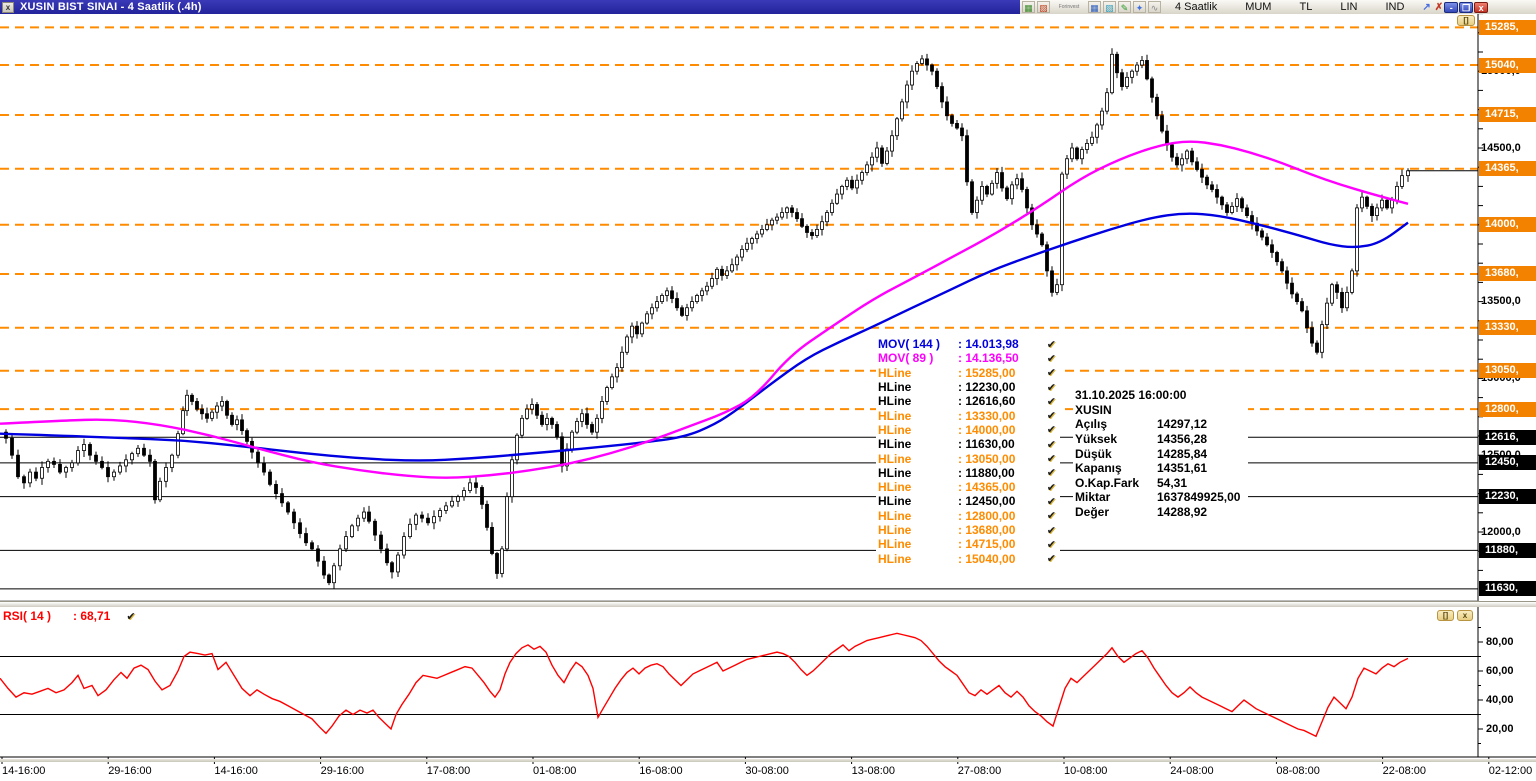 The height and width of the screenshot is (781, 1536). Describe the element at coordinates (1507, 274) in the screenshot. I see `price-hline-badge: 13680,` at that location.